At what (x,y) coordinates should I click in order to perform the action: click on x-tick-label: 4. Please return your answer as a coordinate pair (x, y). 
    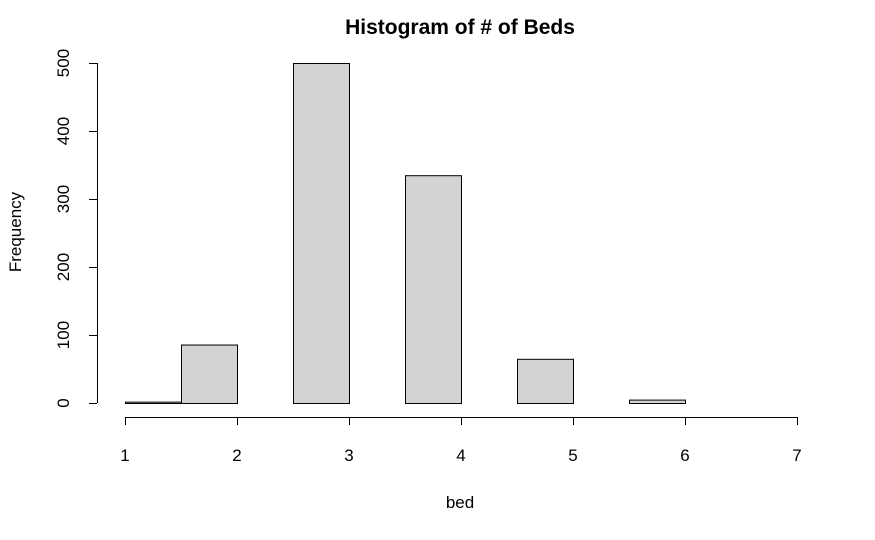
    Looking at the image, I should click on (460, 455).